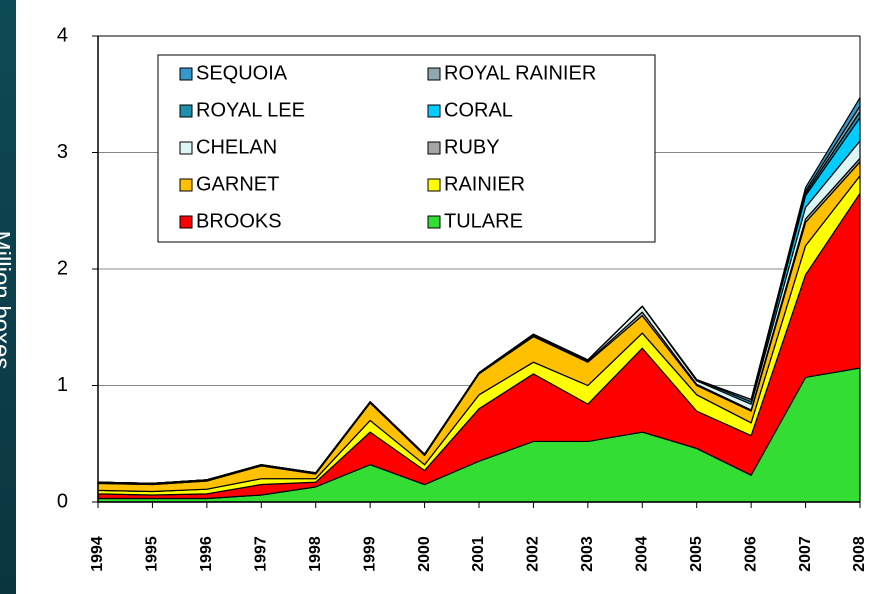 This screenshot has width=872, height=594. Describe the element at coordinates (62, 385) in the screenshot. I see `y-tick-label: 1` at that location.